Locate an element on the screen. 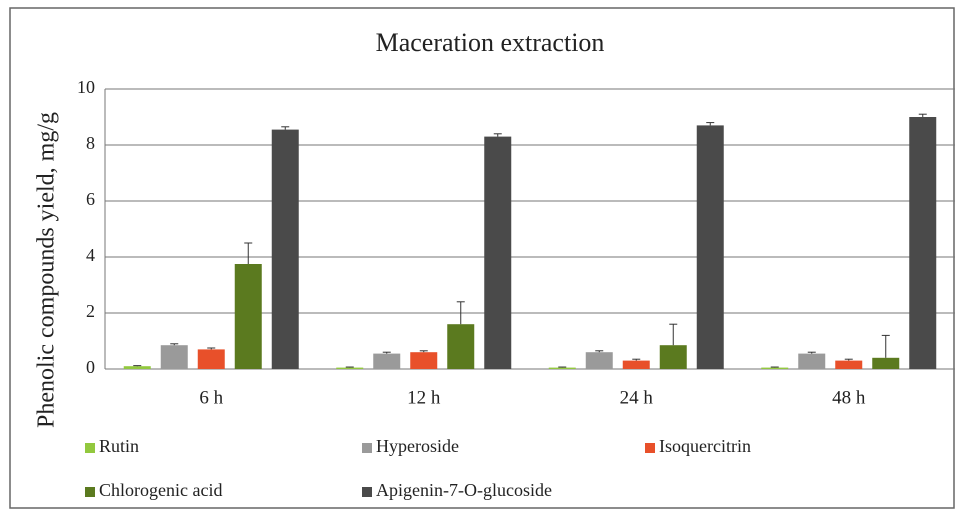 The image size is (964, 511). x-tick-label: 12 h is located at coordinates (424, 397).